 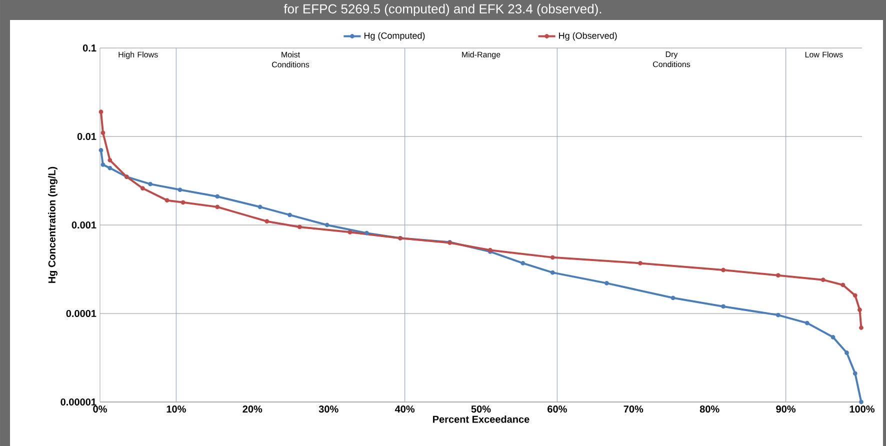 What do you see at coordinates (710, 409) in the screenshot?
I see `x-tick-label: 80%` at bounding box center [710, 409].